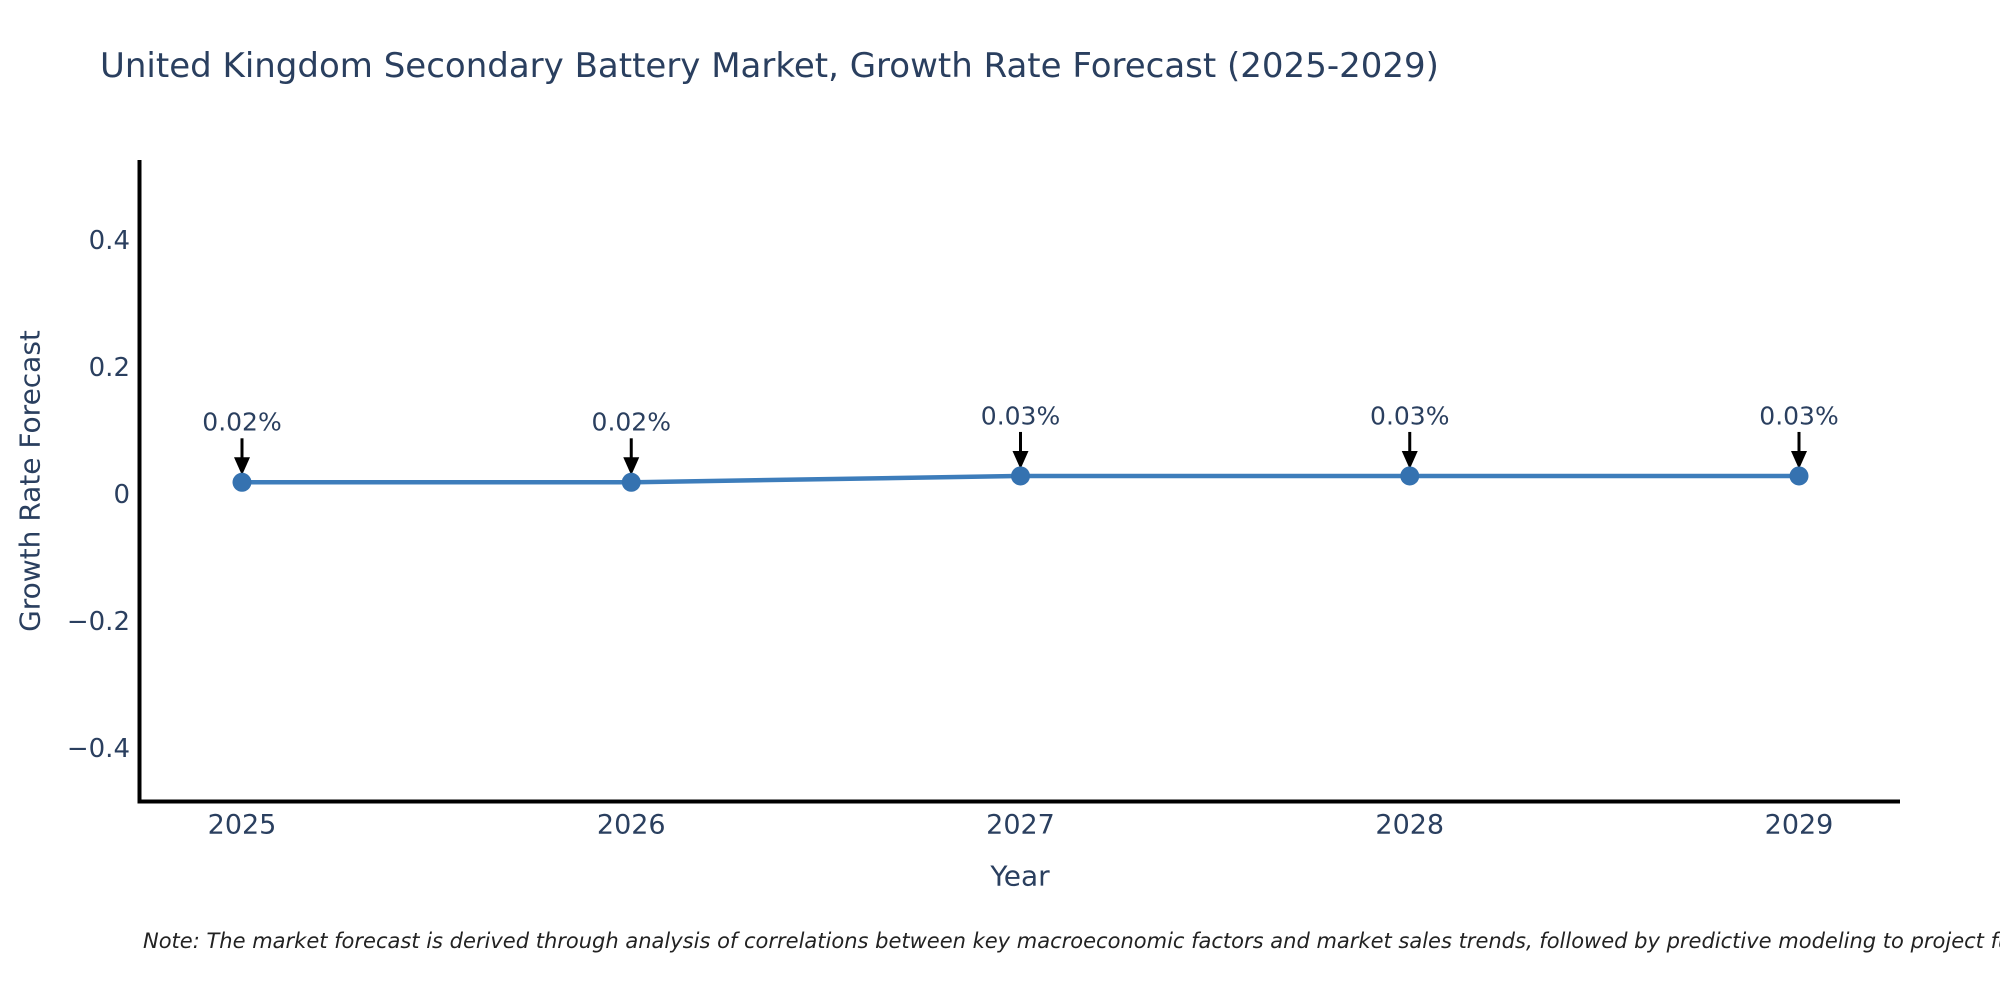 The image size is (2000, 1000). I want to click on y-axis-title: Growth Rate Forecast, so click(30, 481).